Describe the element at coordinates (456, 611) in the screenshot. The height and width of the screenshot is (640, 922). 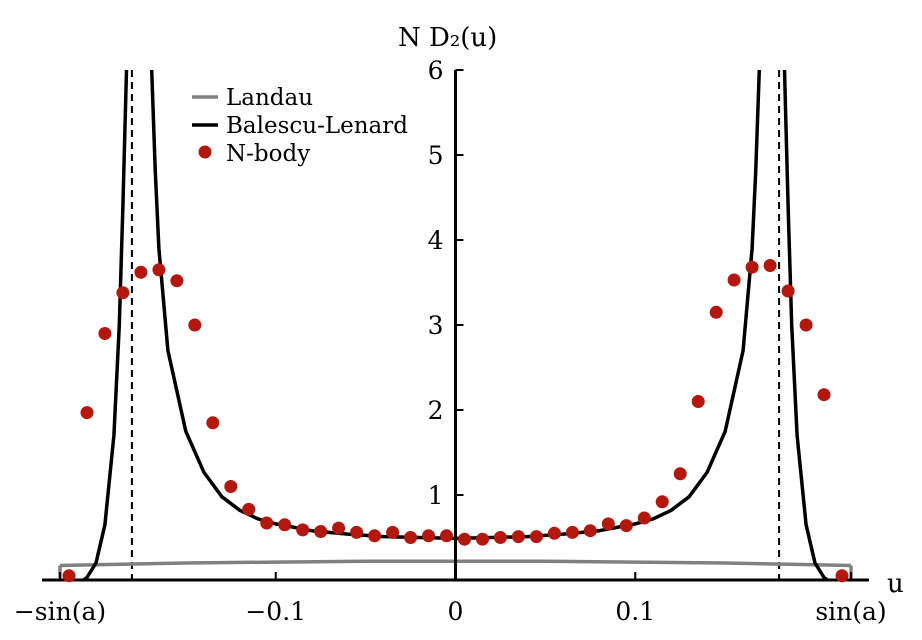
I see `x-tick-label-2: 0` at that location.